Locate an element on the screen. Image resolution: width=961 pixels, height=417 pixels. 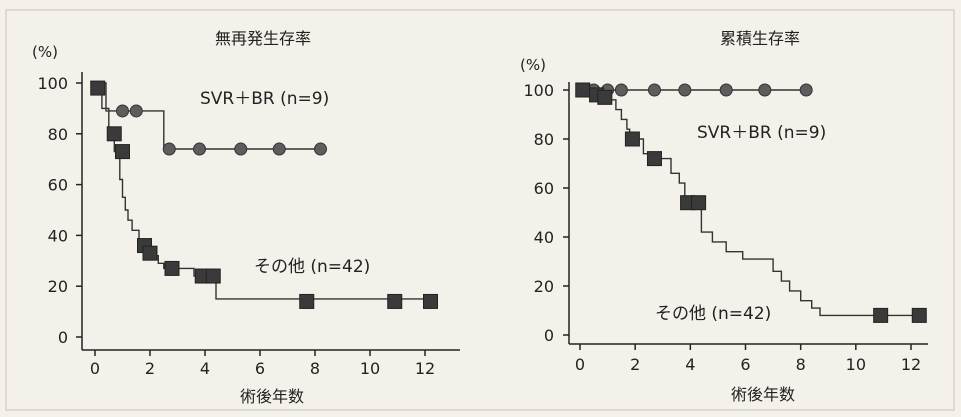
chart-title: 累積生存率 is located at coordinates (760, 38).